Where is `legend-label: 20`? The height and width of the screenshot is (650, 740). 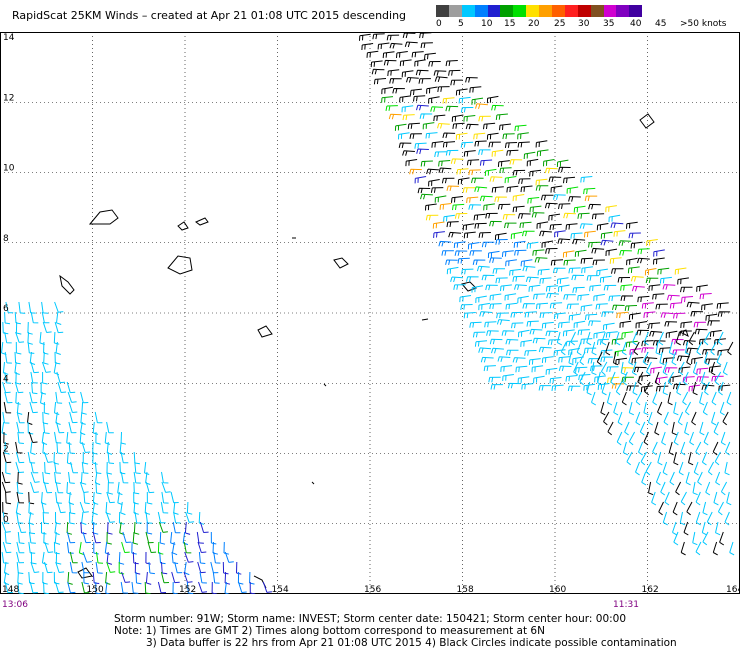
legend-label: 20 is located at coordinates (534, 24).